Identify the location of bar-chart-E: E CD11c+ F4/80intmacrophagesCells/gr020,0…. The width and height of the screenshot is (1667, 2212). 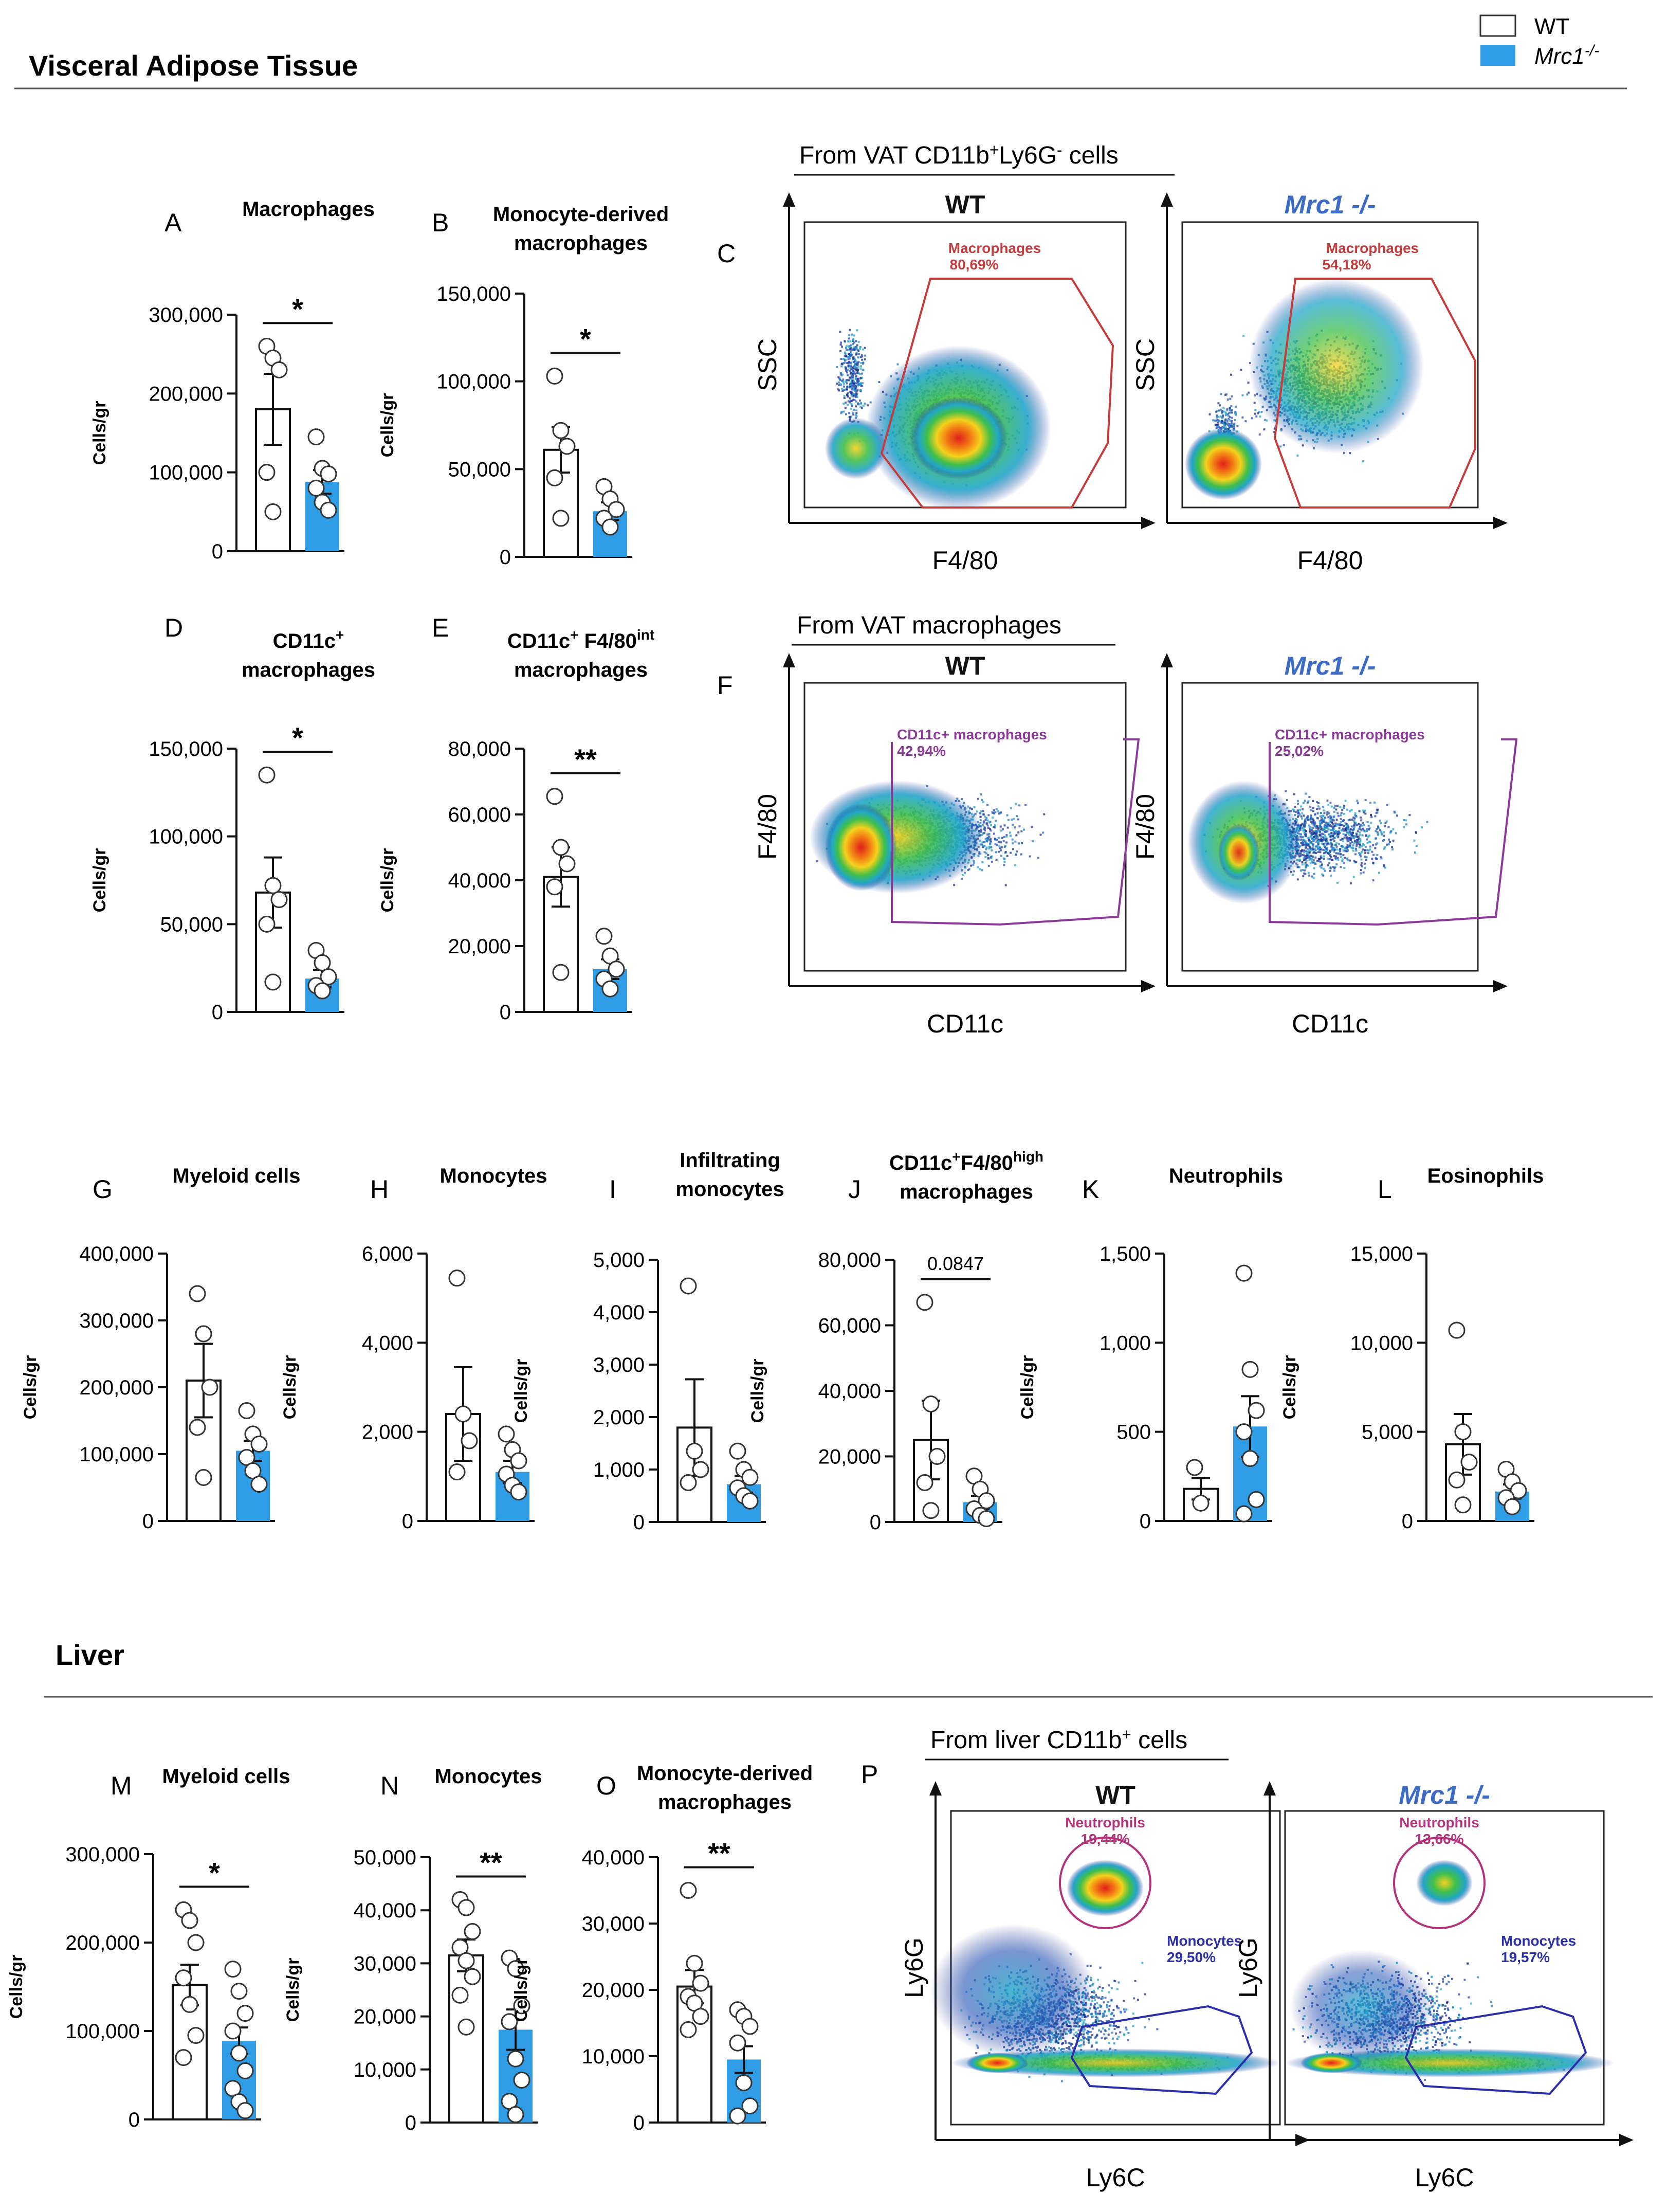
(516, 819).